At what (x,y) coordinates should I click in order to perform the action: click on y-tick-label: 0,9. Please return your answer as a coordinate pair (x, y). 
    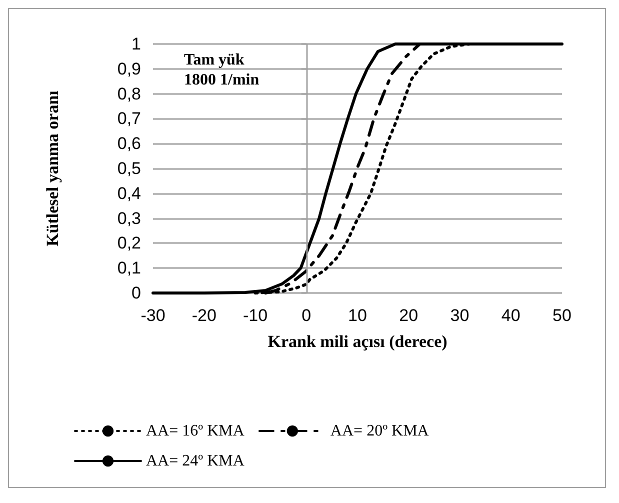
    Looking at the image, I should click on (129, 68).